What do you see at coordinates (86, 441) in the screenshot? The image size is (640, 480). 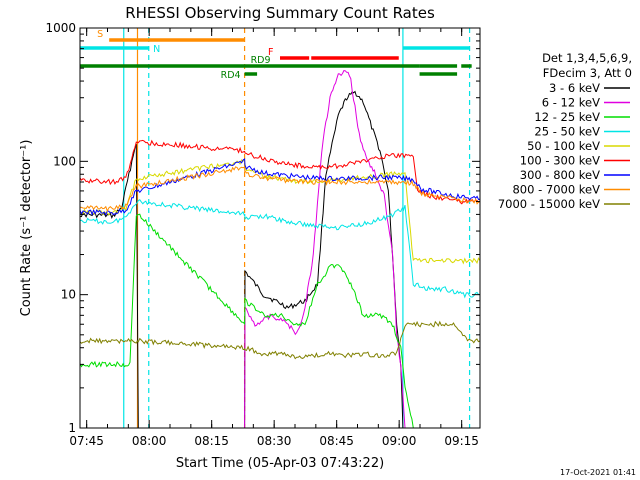 I see `x-tick-label: 07:45` at bounding box center [86, 441].